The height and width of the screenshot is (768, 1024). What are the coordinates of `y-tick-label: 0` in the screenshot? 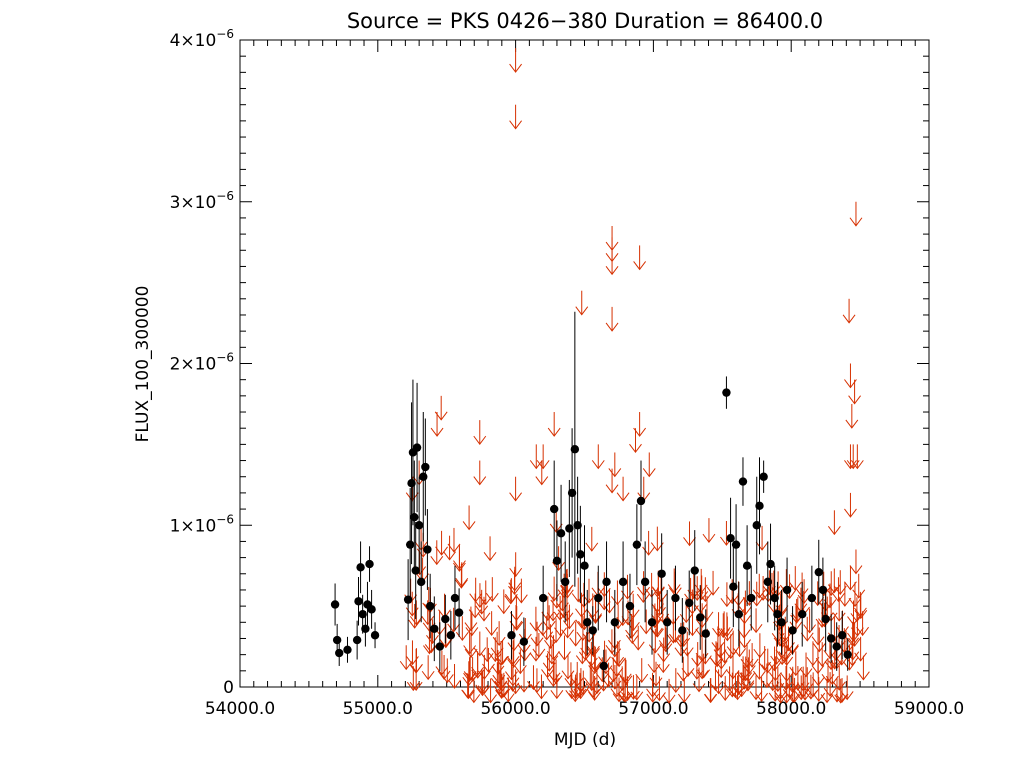 It's located at (228, 688).